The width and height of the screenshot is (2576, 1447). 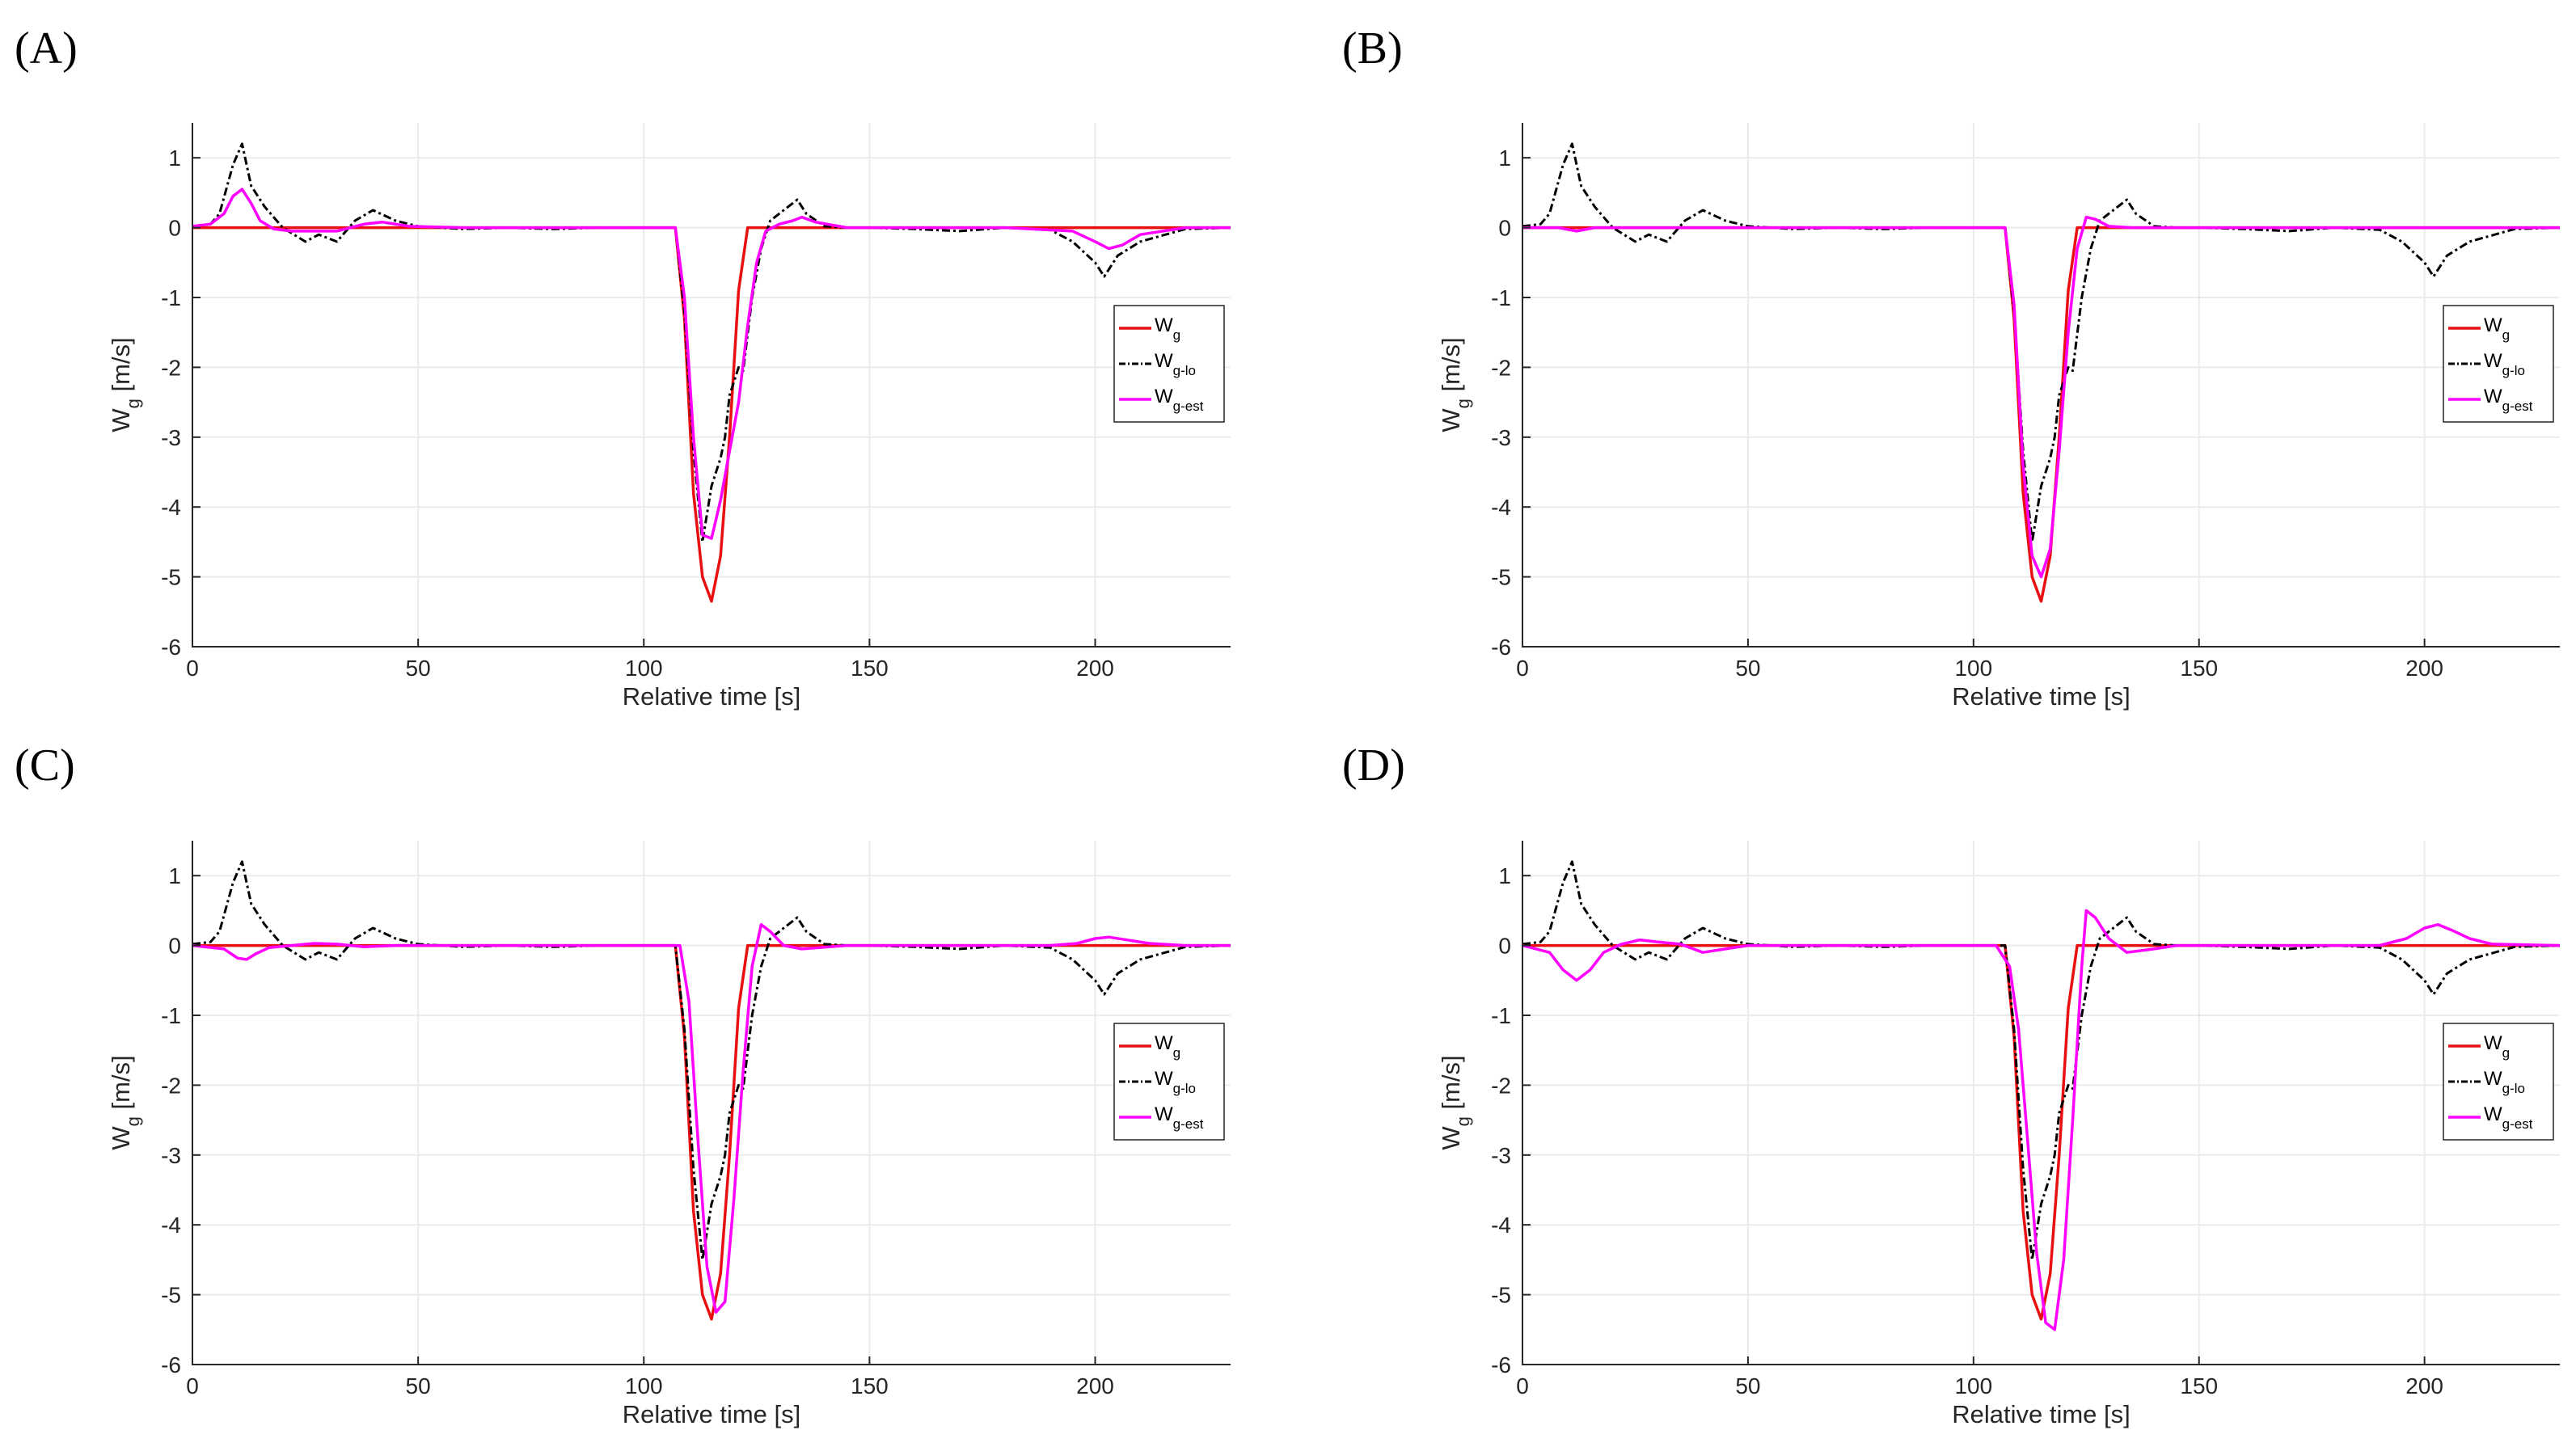 I want to click on panel-letter: (D), so click(x=1373, y=765).